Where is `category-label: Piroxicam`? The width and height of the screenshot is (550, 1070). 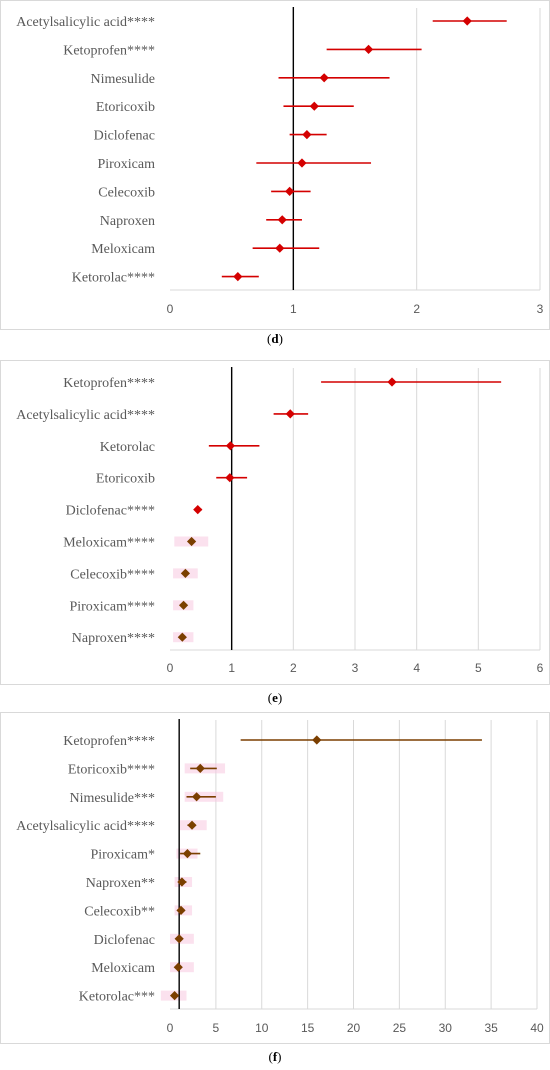 category-label: Piroxicam is located at coordinates (126, 164).